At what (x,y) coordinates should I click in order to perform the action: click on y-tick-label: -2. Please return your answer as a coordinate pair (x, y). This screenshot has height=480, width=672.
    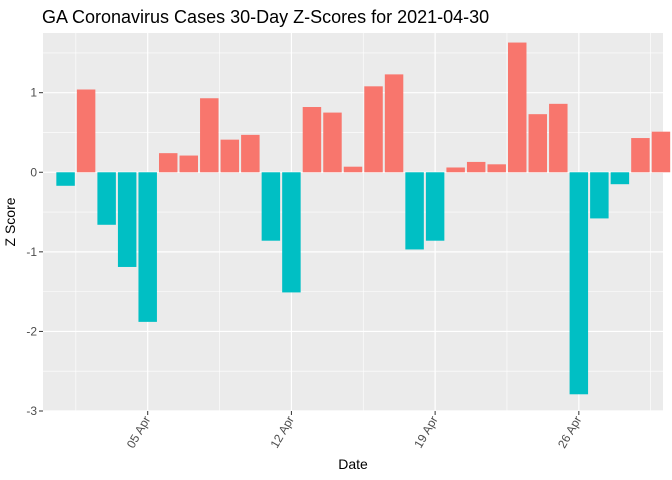
    Looking at the image, I should click on (31, 331).